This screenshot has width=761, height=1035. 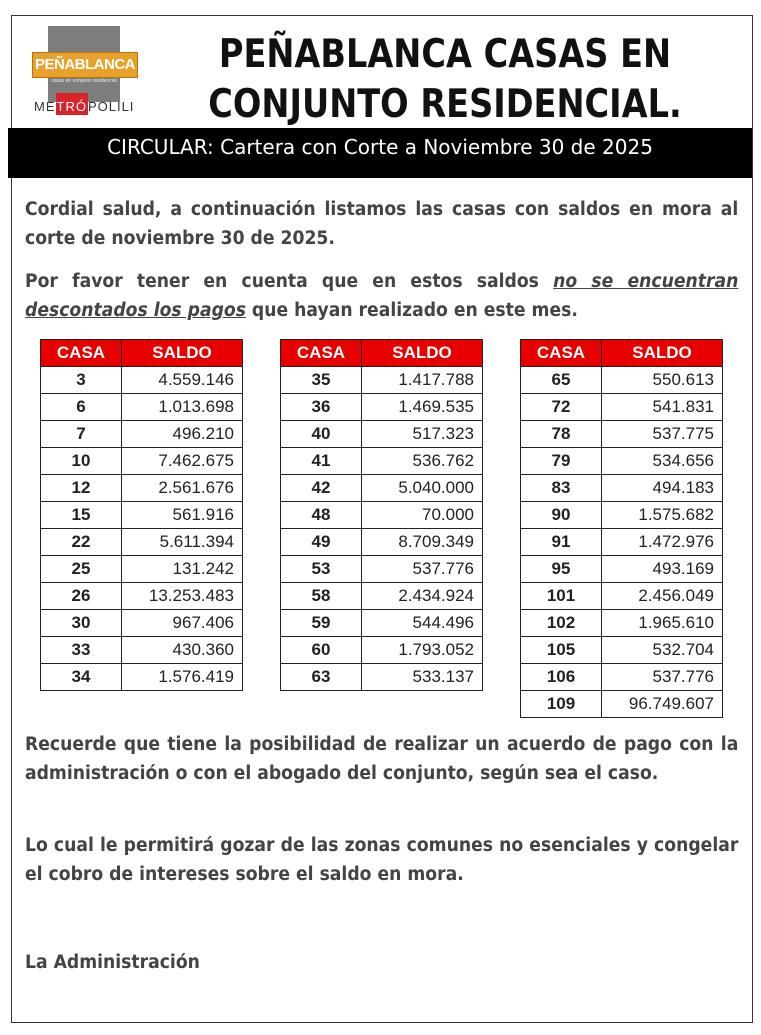 What do you see at coordinates (81, 461) in the screenshot?
I see `casa-cell: 10` at bounding box center [81, 461].